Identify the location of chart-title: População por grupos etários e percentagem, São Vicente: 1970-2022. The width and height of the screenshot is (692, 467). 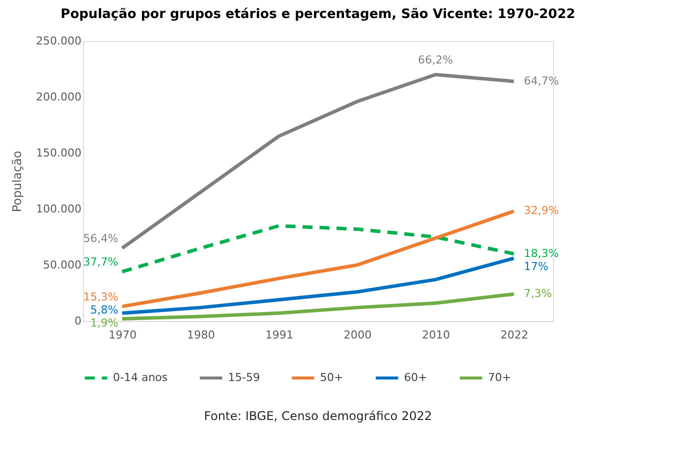
(318, 14).